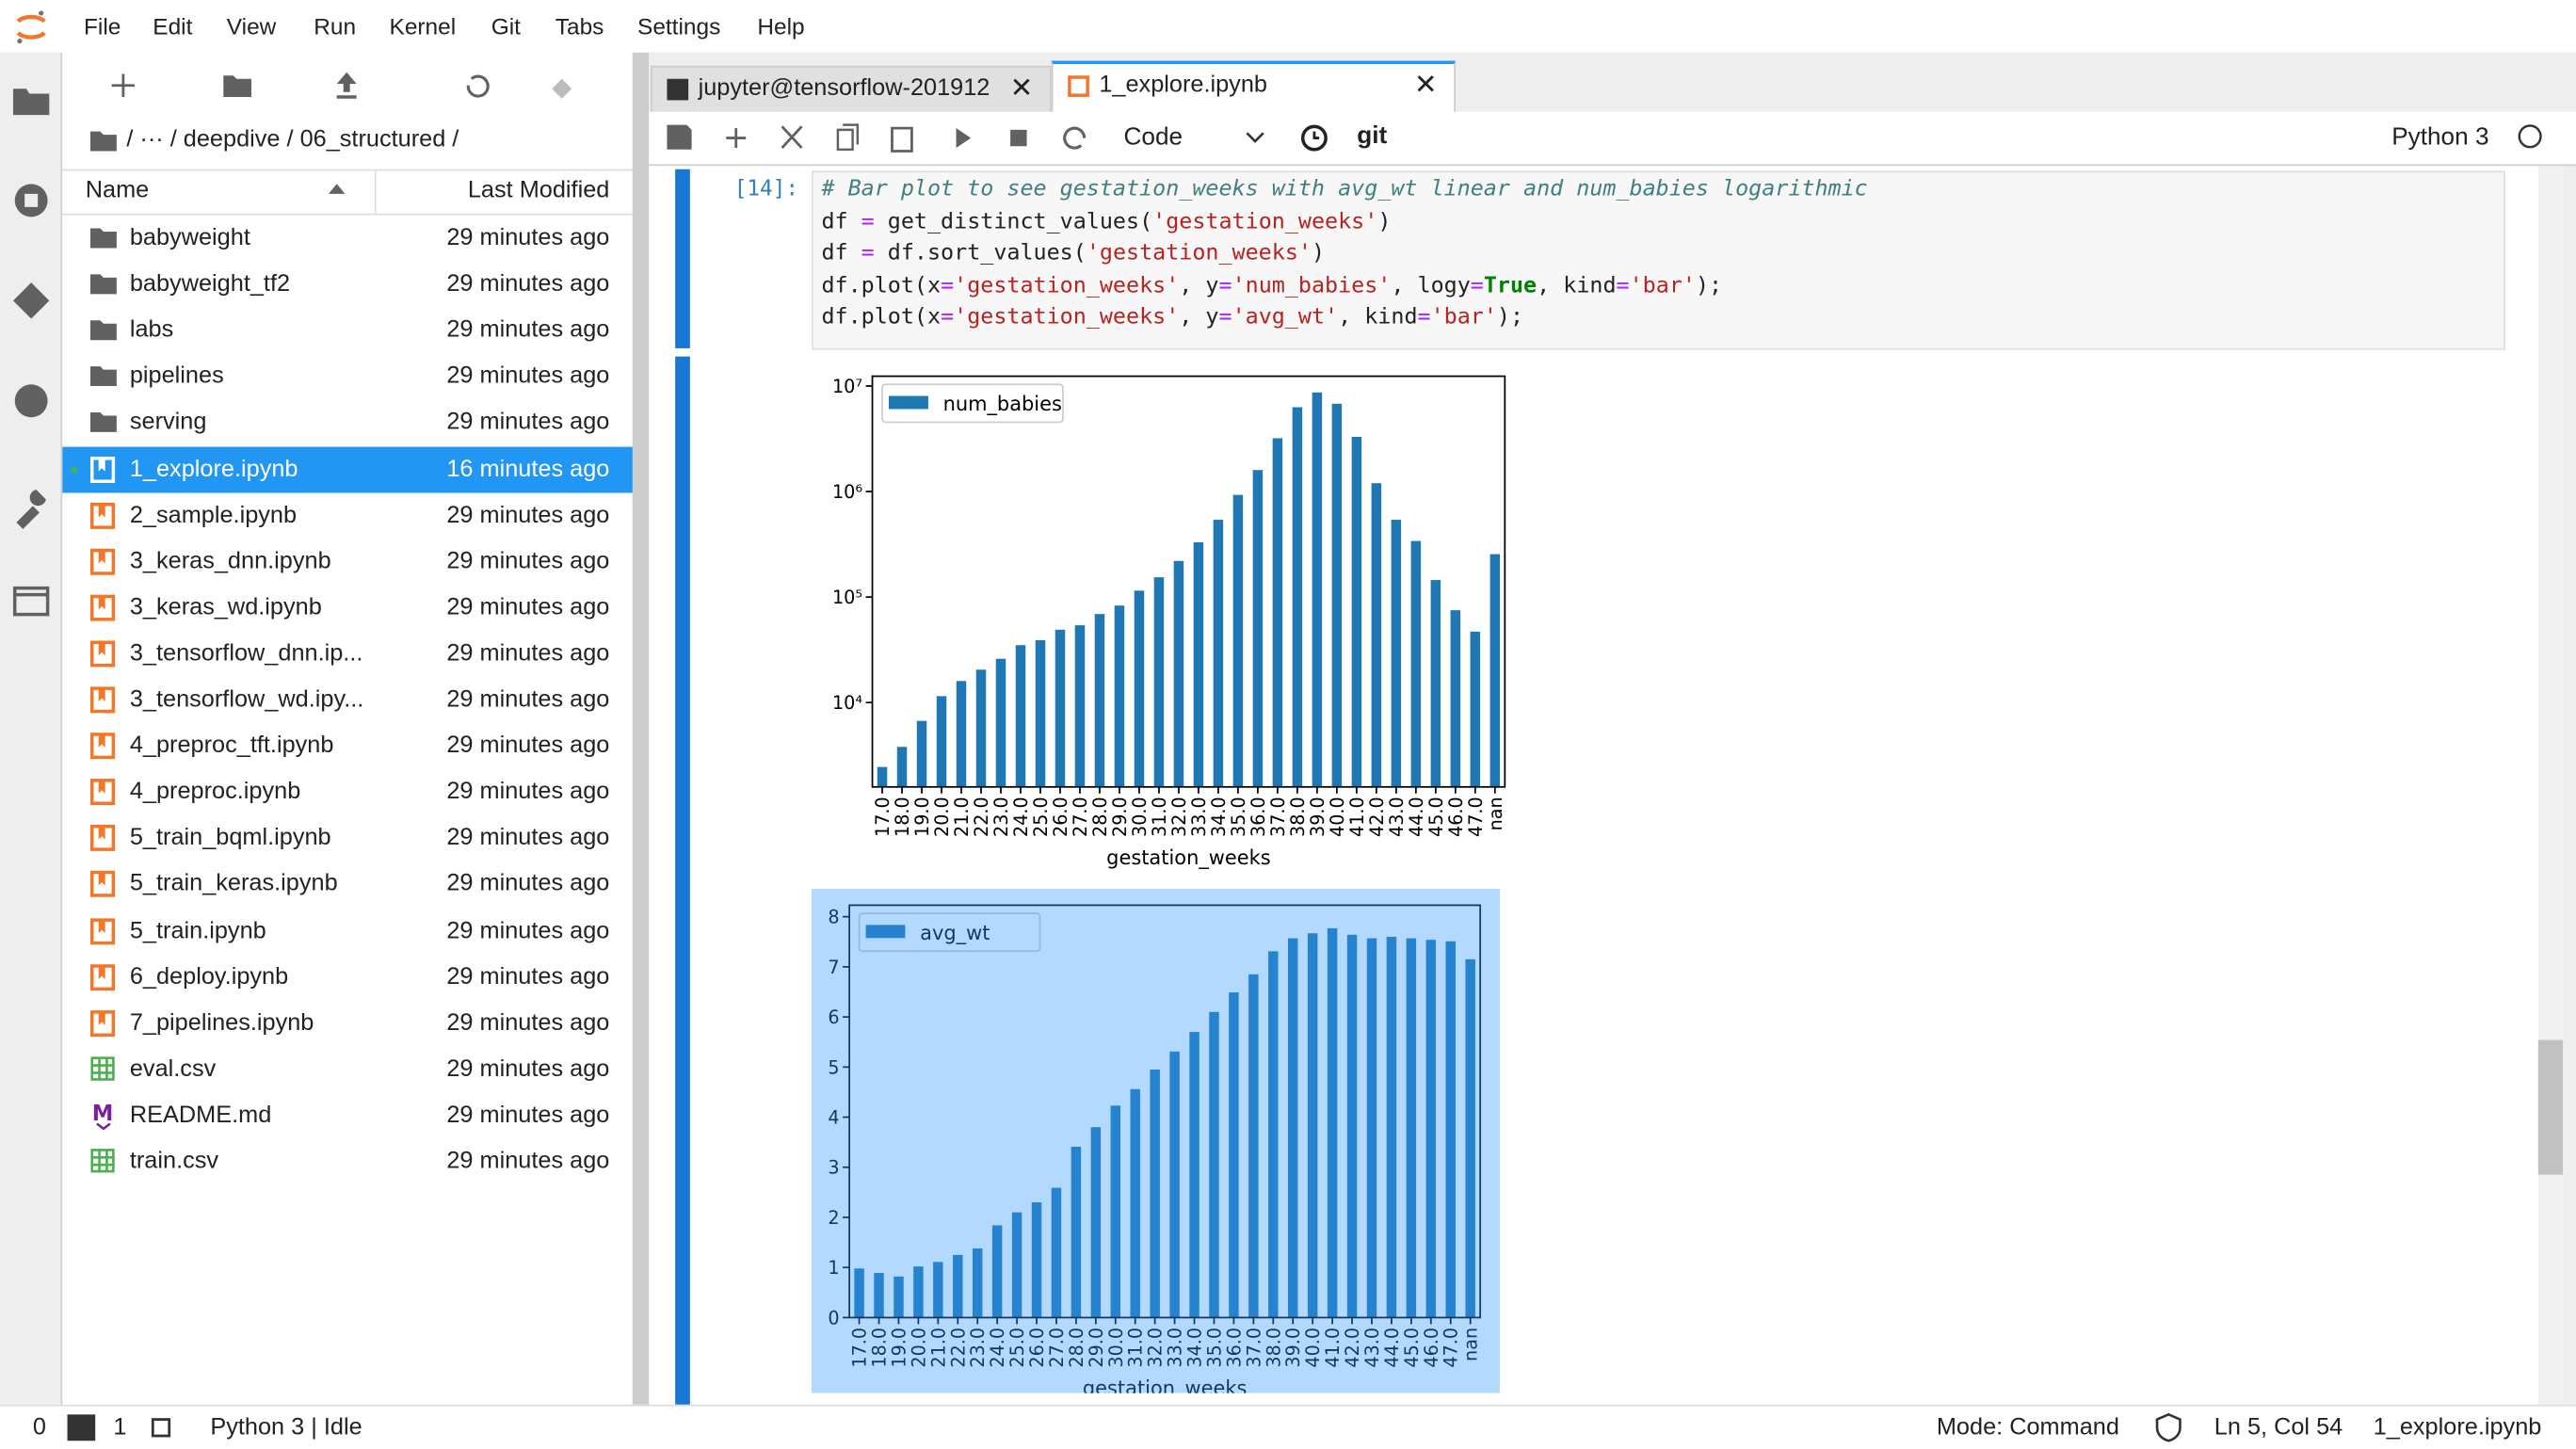  What do you see at coordinates (682, 258) in the screenshot?
I see `input-collapser` at bounding box center [682, 258].